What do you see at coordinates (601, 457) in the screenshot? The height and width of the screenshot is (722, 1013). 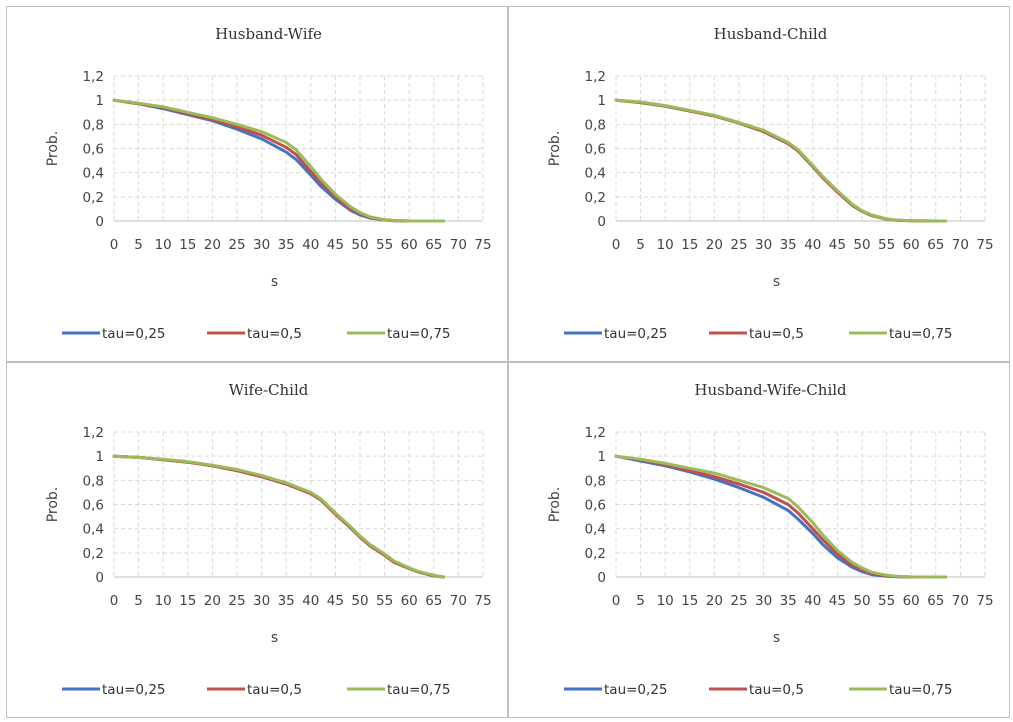 I see `y-tick-label: 1` at bounding box center [601, 457].